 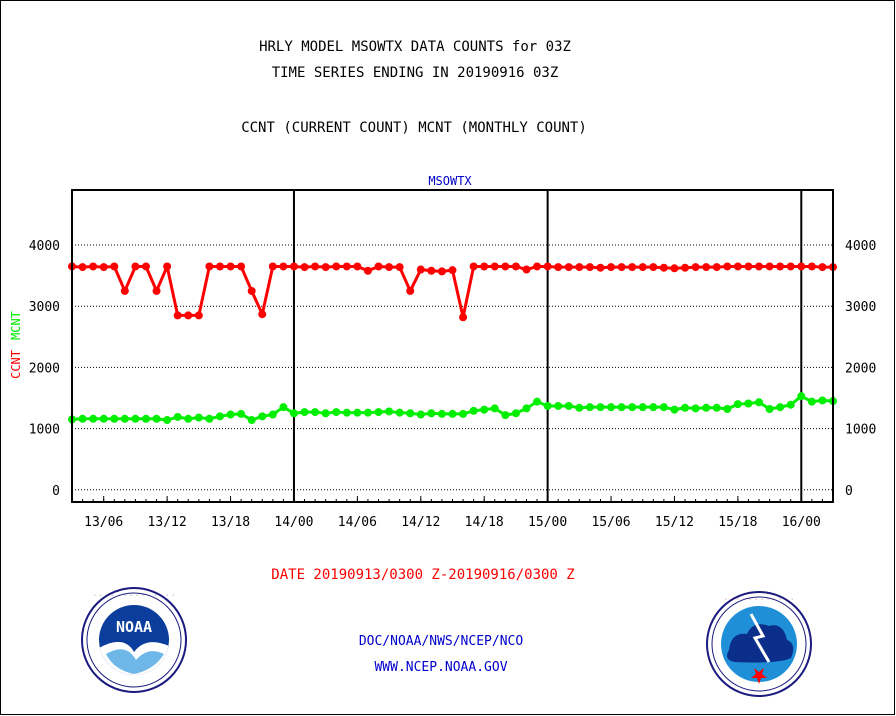 I want to click on x-tick-label: 13/06, so click(x=103, y=522).